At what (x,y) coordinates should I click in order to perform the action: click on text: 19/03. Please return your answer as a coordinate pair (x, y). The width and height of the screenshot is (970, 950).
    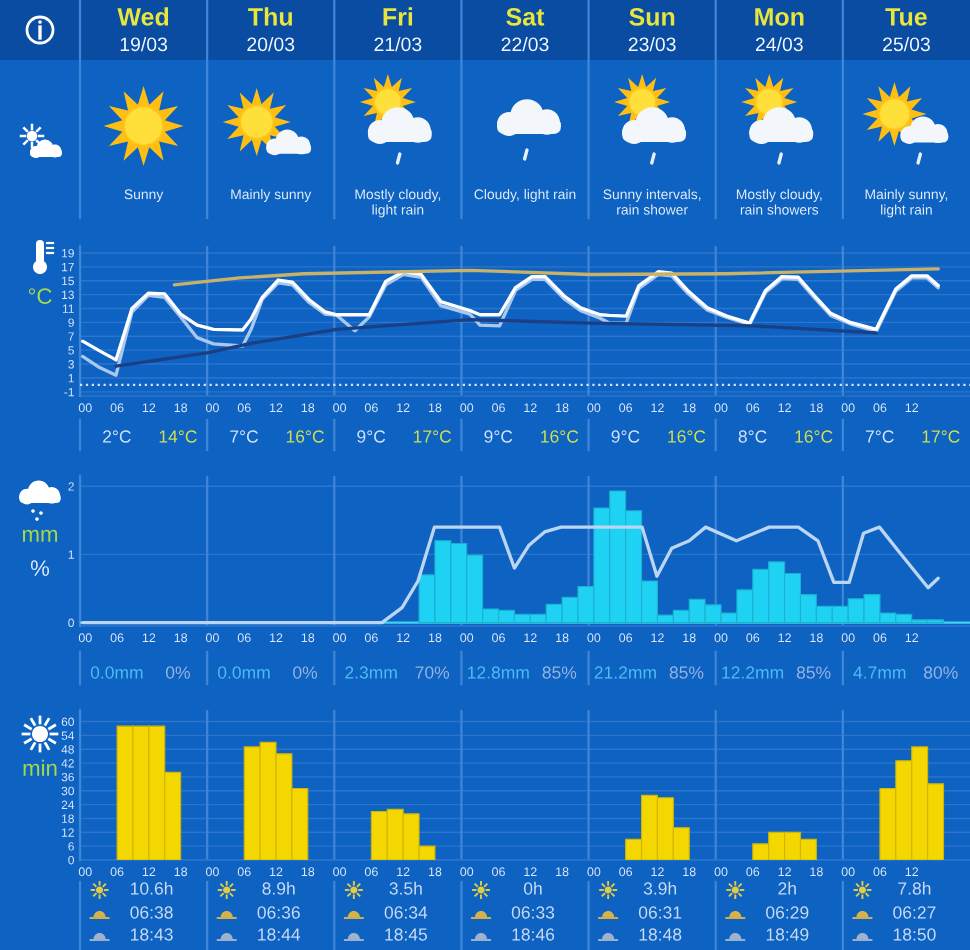
    Looking at the image, I should click on (144, 44).